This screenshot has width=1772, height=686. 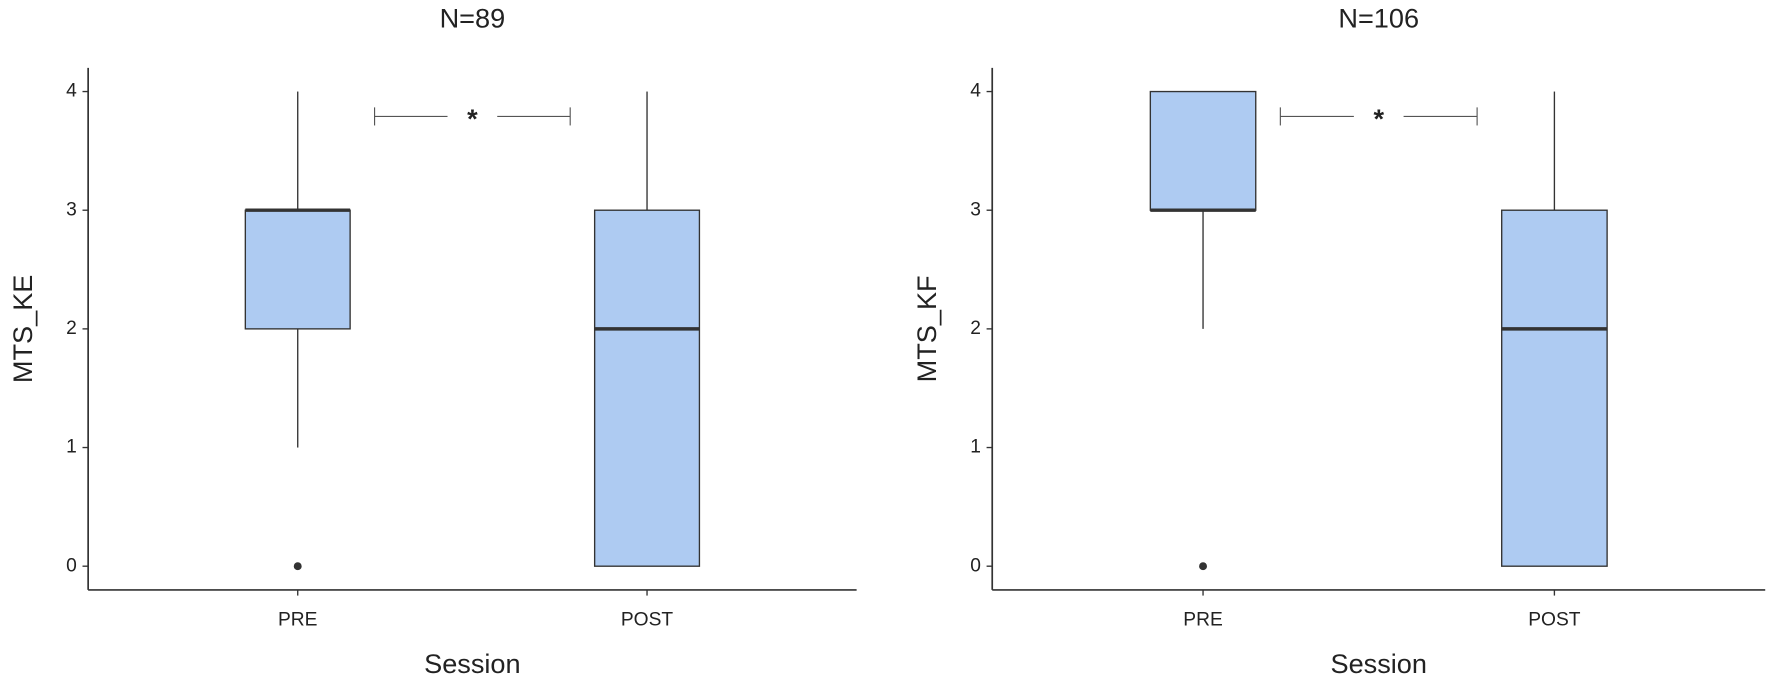 What do you see at coordinates (926, 328) in the screenshot?
I see `y-axis-label: MTS_KF` at bounding box center [926, 328].